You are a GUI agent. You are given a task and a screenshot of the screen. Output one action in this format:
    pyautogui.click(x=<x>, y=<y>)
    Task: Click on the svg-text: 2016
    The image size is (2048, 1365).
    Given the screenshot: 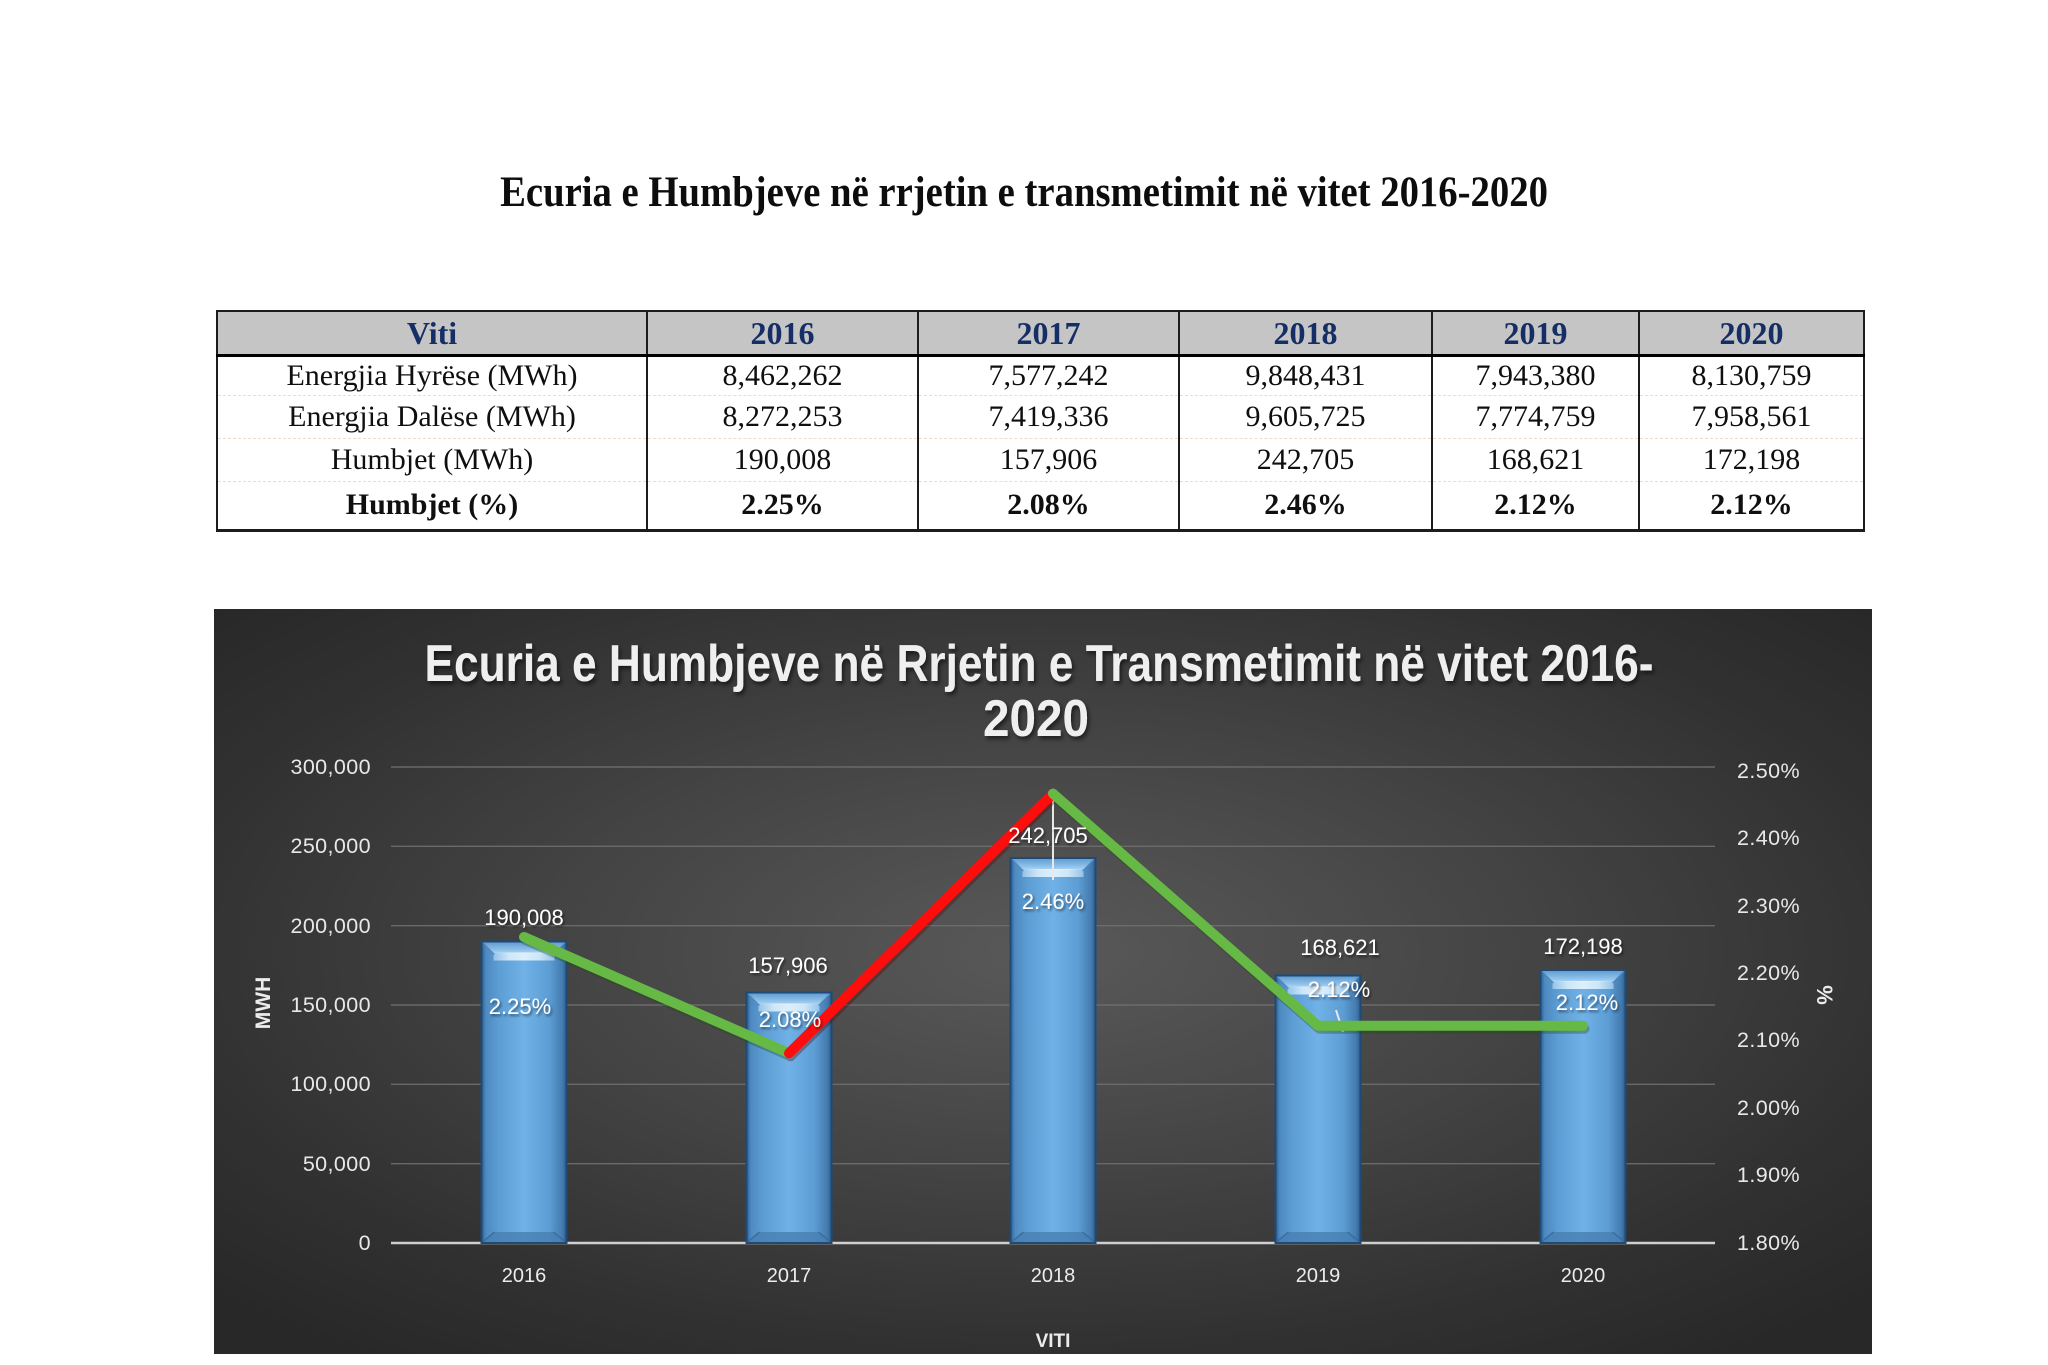 What is the action you would take?
    pyautogui.click(x=524, y=1276)
    